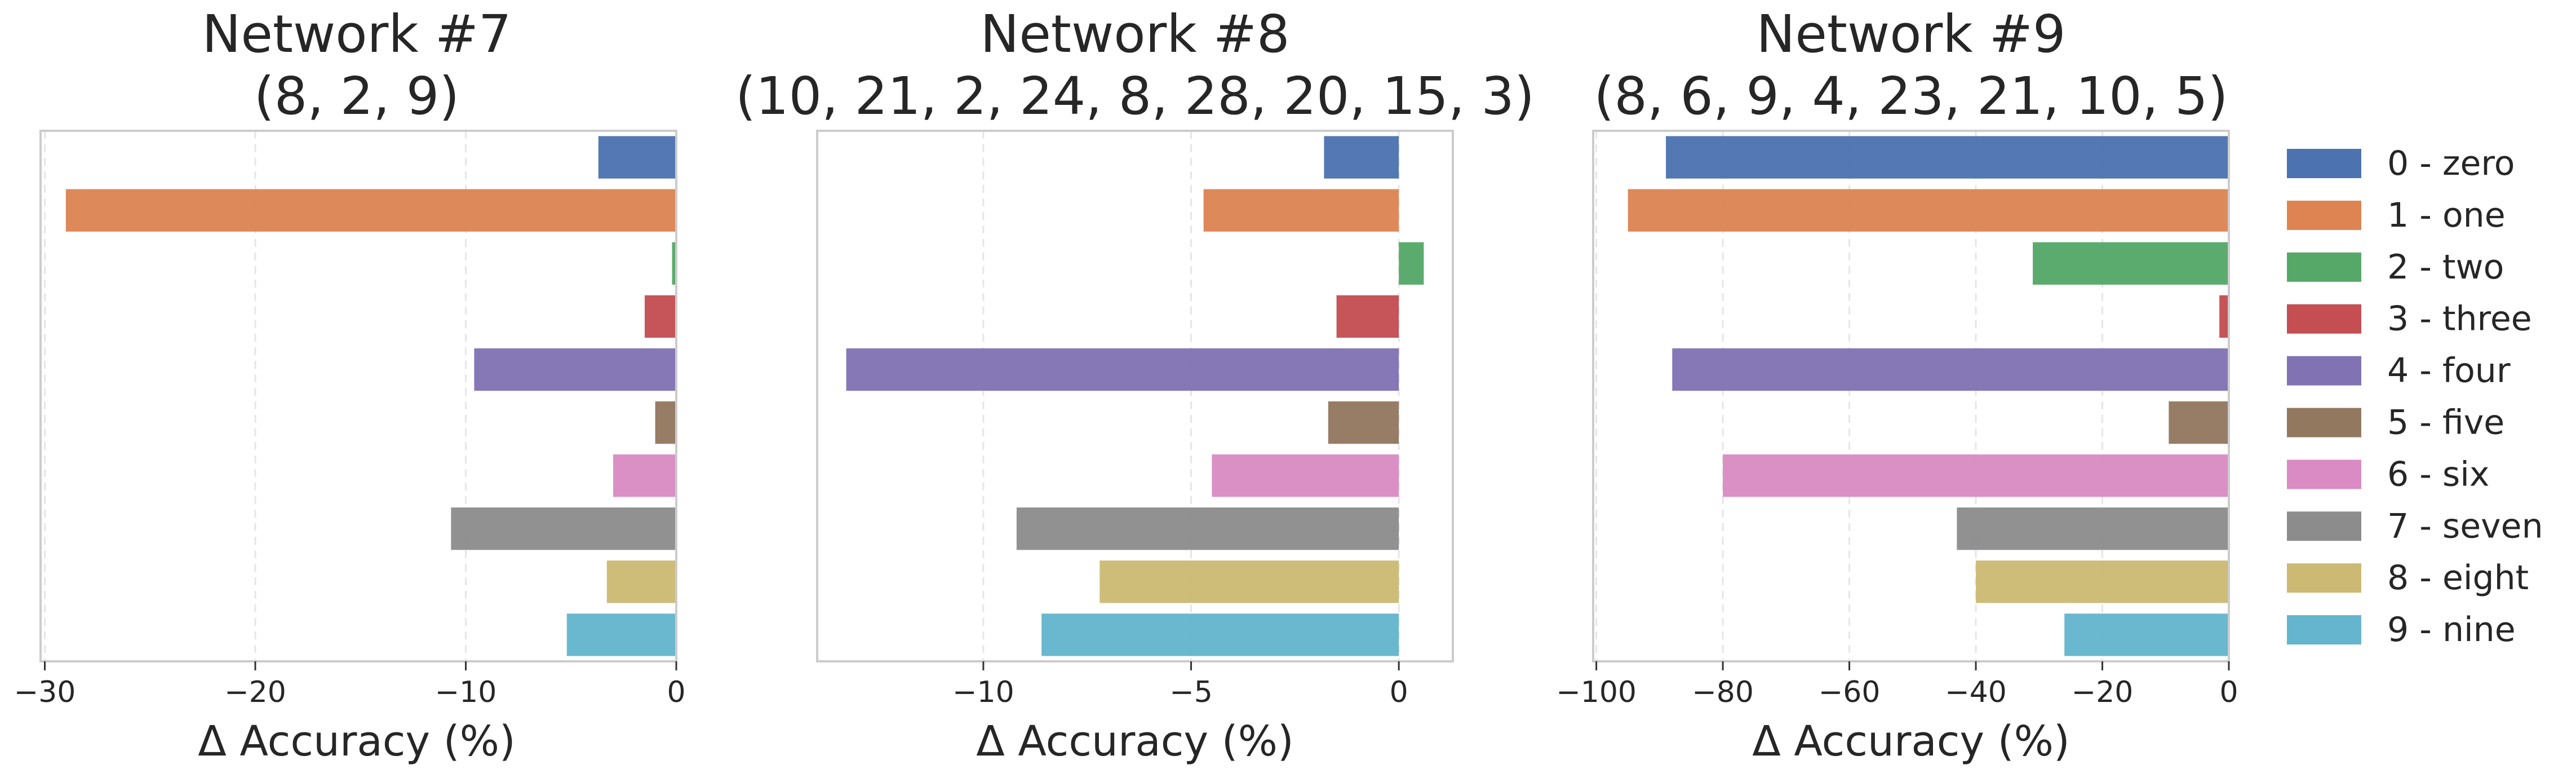  What do you see at coordinates (1723, 692) in the screenshot?
I see `x-tick-label: −80` at bounding box center [1723, 692].